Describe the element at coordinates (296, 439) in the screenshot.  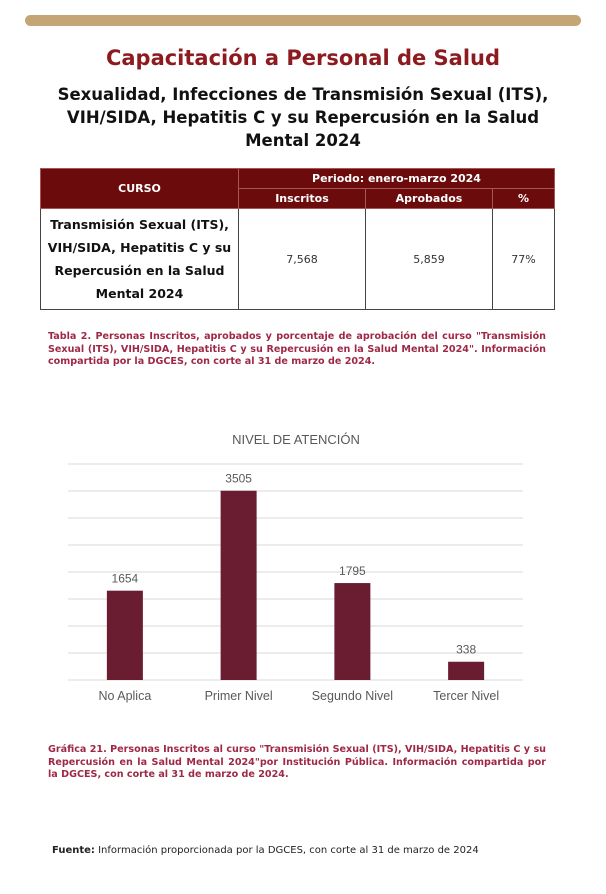
I see `chart-title: NIVEL DE ATENCIÓN` at that location.